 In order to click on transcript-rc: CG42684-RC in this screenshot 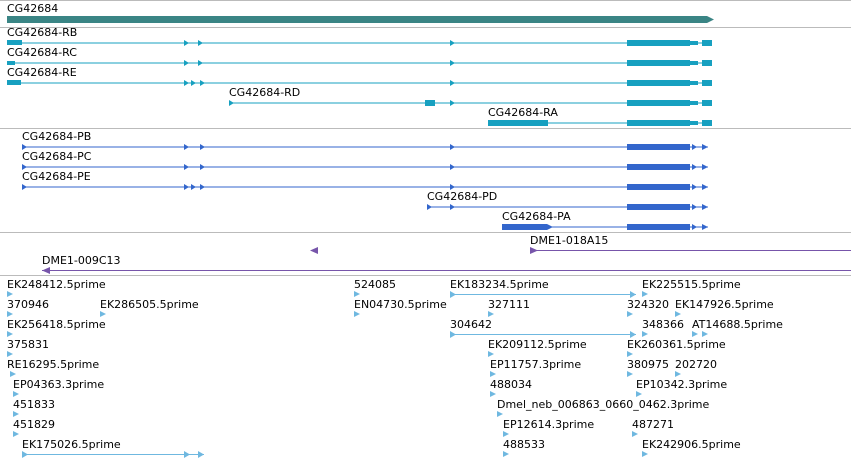, I will do `click(359, 56)`.